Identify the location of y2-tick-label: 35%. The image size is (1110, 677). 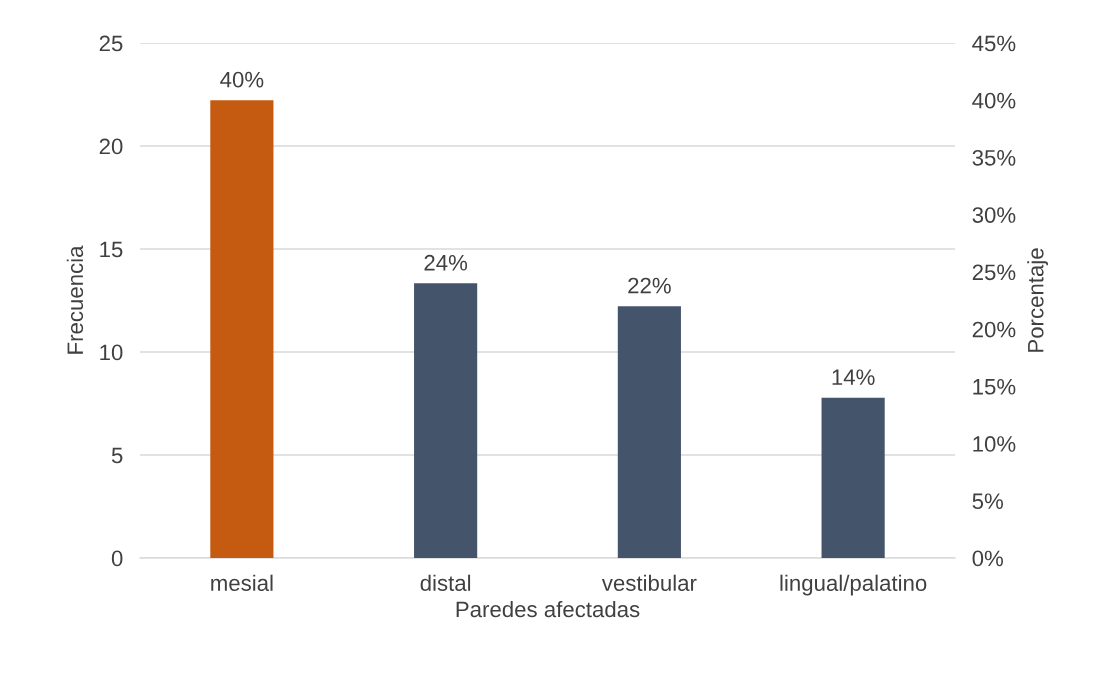
(994, 157).